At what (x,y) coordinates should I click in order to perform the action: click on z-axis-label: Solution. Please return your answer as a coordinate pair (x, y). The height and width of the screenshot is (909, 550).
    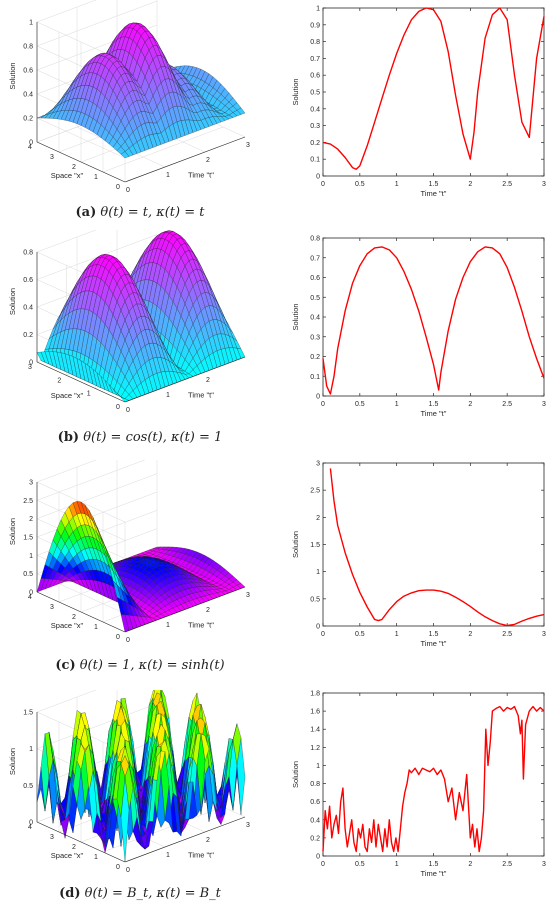
    Looking at the image, I should click on (12, 531).